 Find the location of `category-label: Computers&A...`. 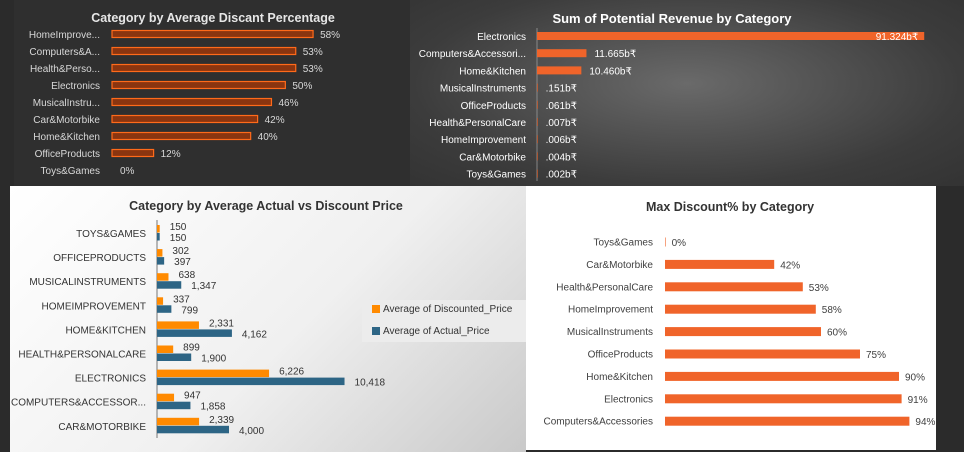

category-label: Computers&A... is located at coordinates (64, 52).